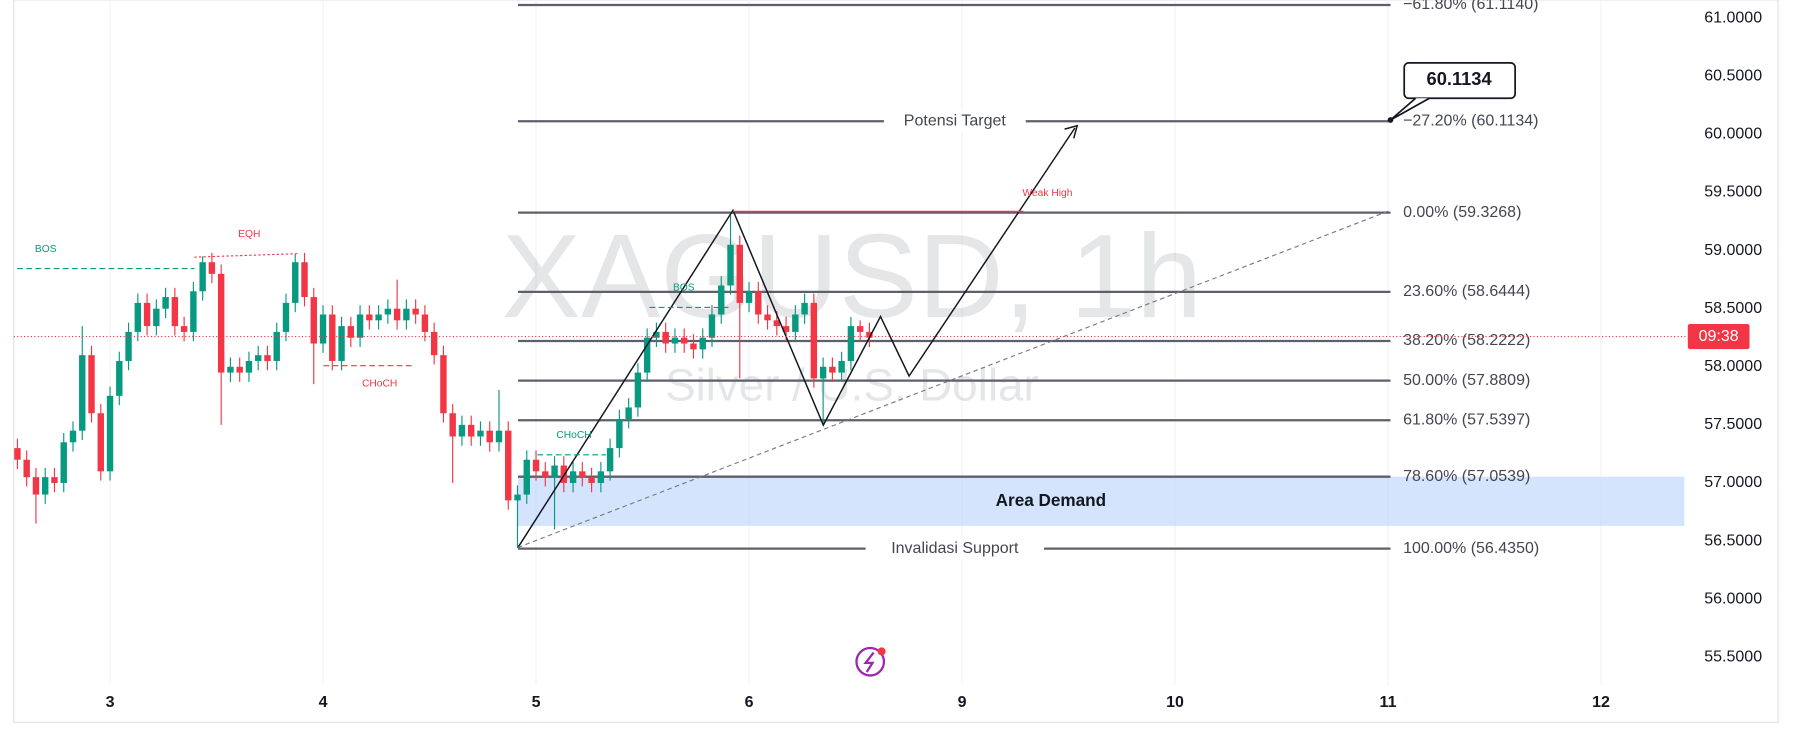  What do you see at coordinates (573, 435) in the screenshot?
I see `annotation: CHoCH` at bounding box center [573, 435].